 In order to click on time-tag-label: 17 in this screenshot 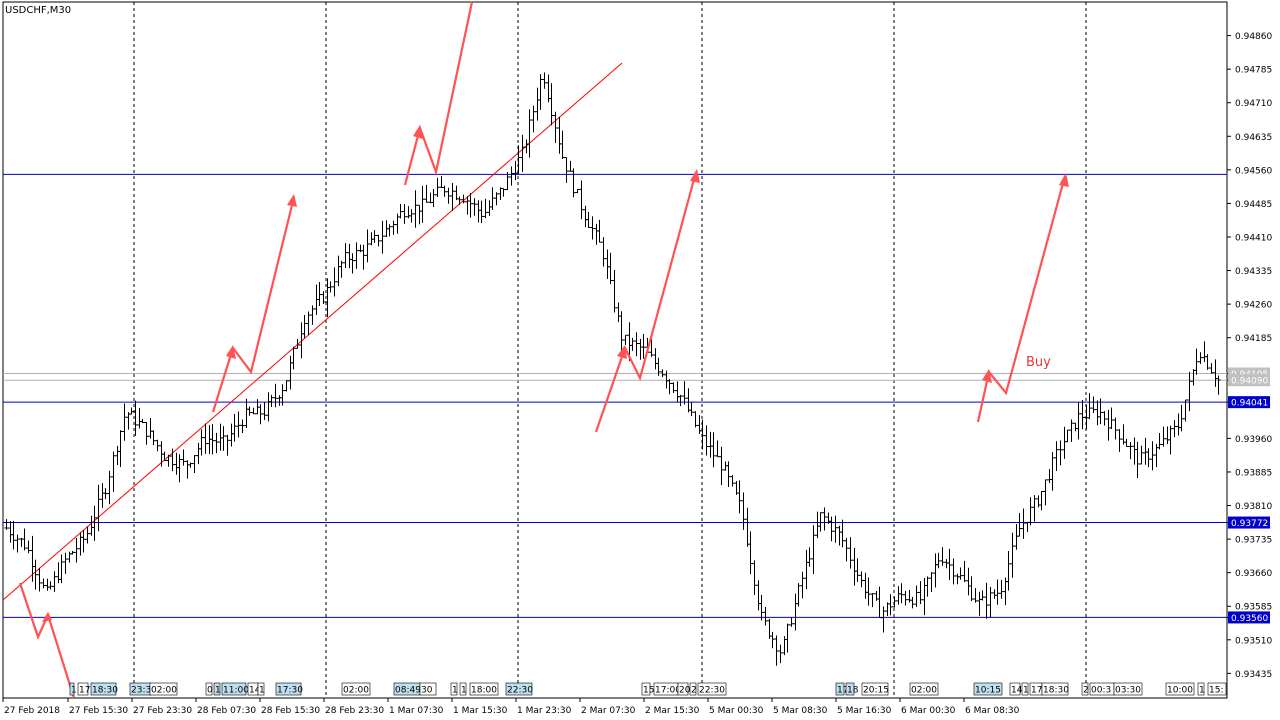, I will do `click(842, 691)`.